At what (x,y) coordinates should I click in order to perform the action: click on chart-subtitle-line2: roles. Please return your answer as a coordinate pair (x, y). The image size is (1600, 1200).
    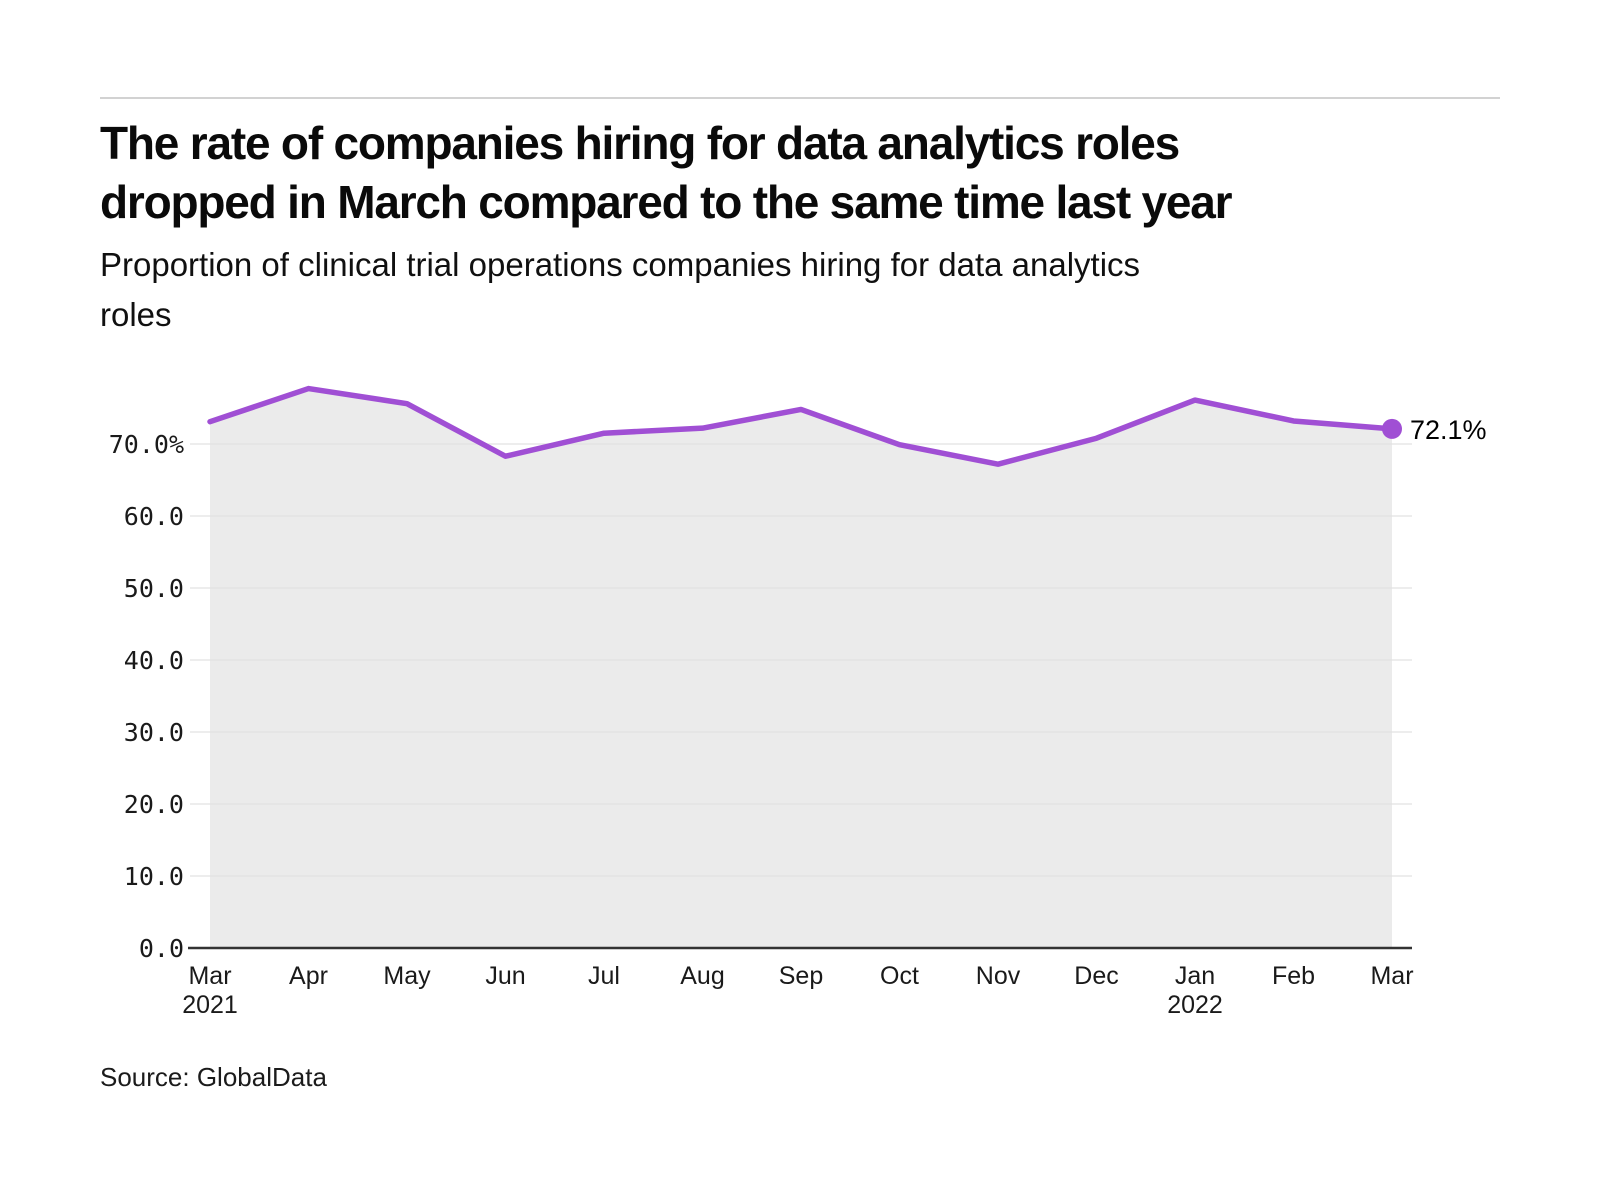
    Looking at the image, I should click on (136, 314).